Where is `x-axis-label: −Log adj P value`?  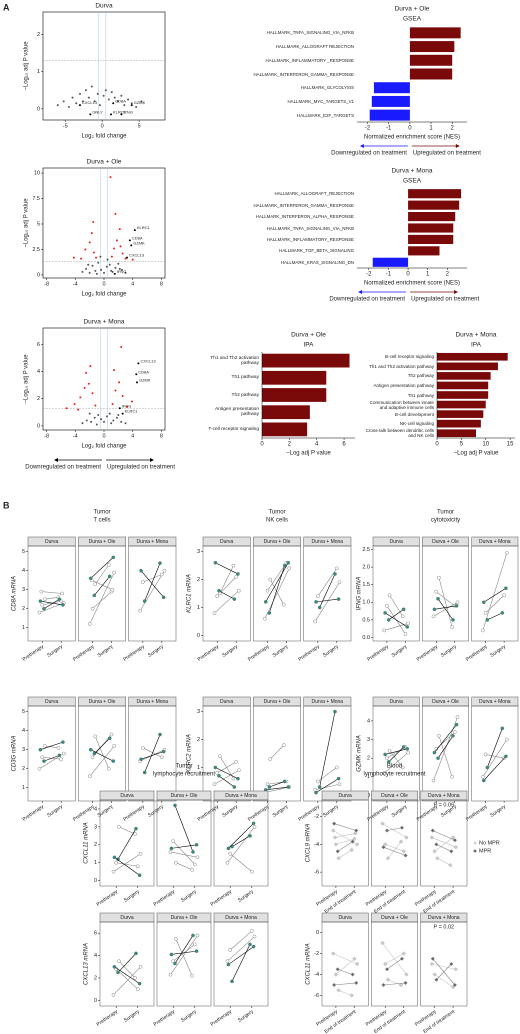
x-axis-label: −Log adj P value is located at coordinates (476, 454).